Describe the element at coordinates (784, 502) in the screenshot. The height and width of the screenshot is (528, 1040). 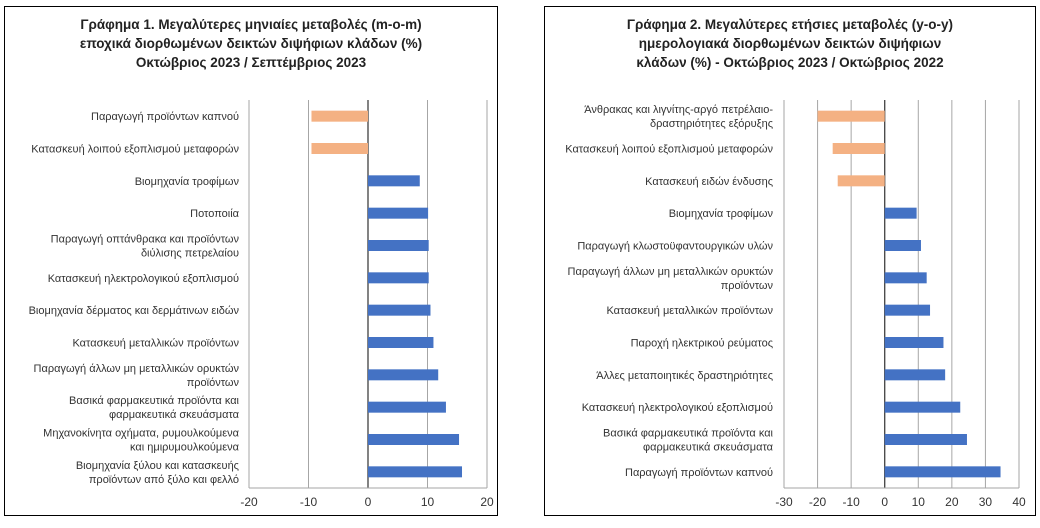
I see `chart-2-tick-label-0: -30` at that location.